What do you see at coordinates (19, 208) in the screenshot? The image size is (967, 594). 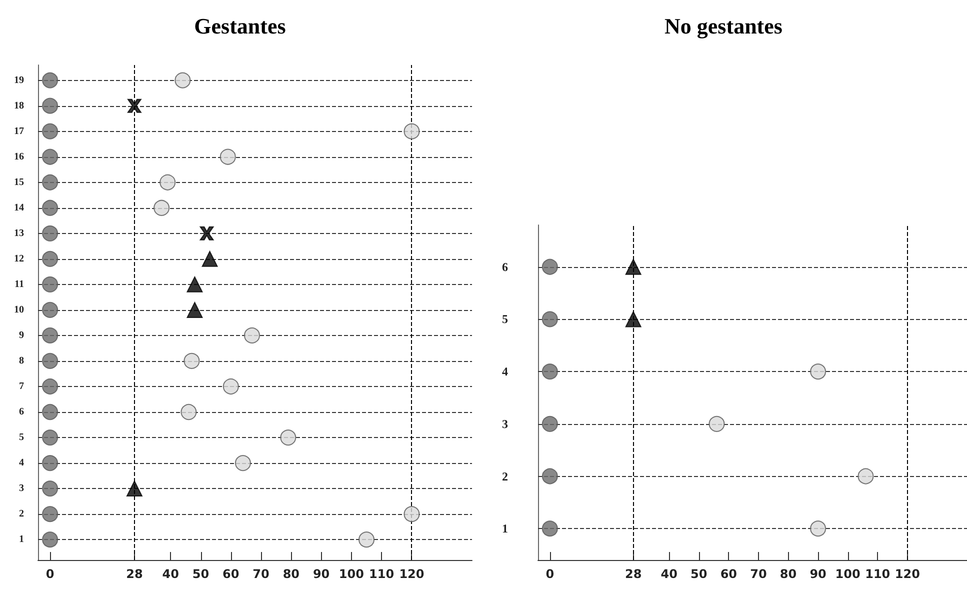 I see `y-tick-label: 14` at bounding box center [19, 208].